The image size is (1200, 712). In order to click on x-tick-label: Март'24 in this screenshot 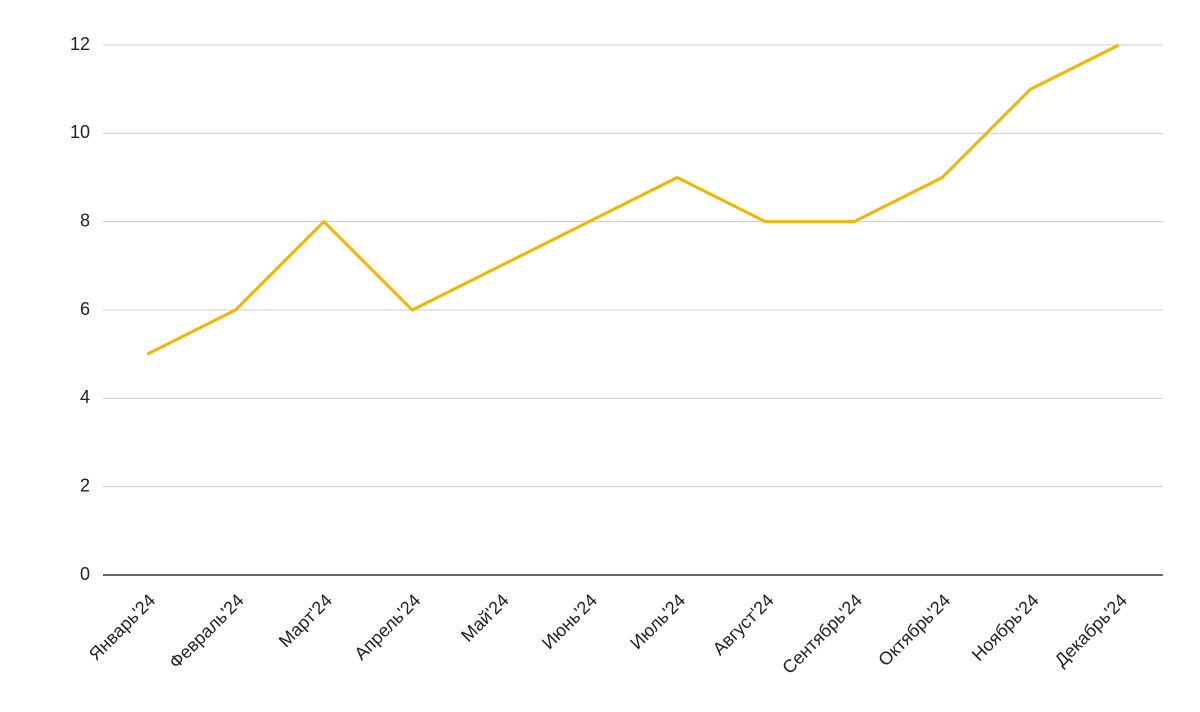, I will do `click(305, 620)`.